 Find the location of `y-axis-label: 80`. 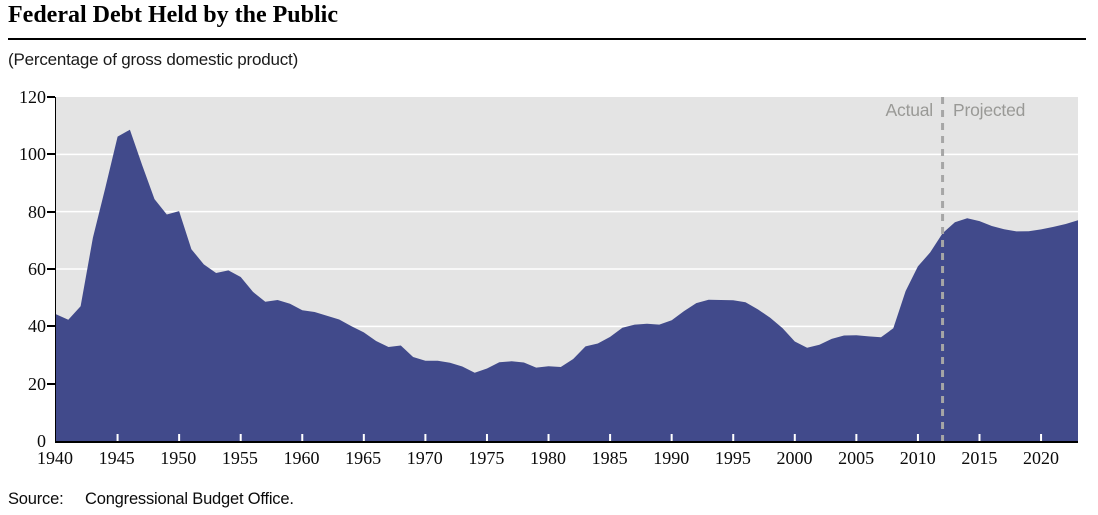

y-axis-label: 80 is located at coordinates (37, 211).